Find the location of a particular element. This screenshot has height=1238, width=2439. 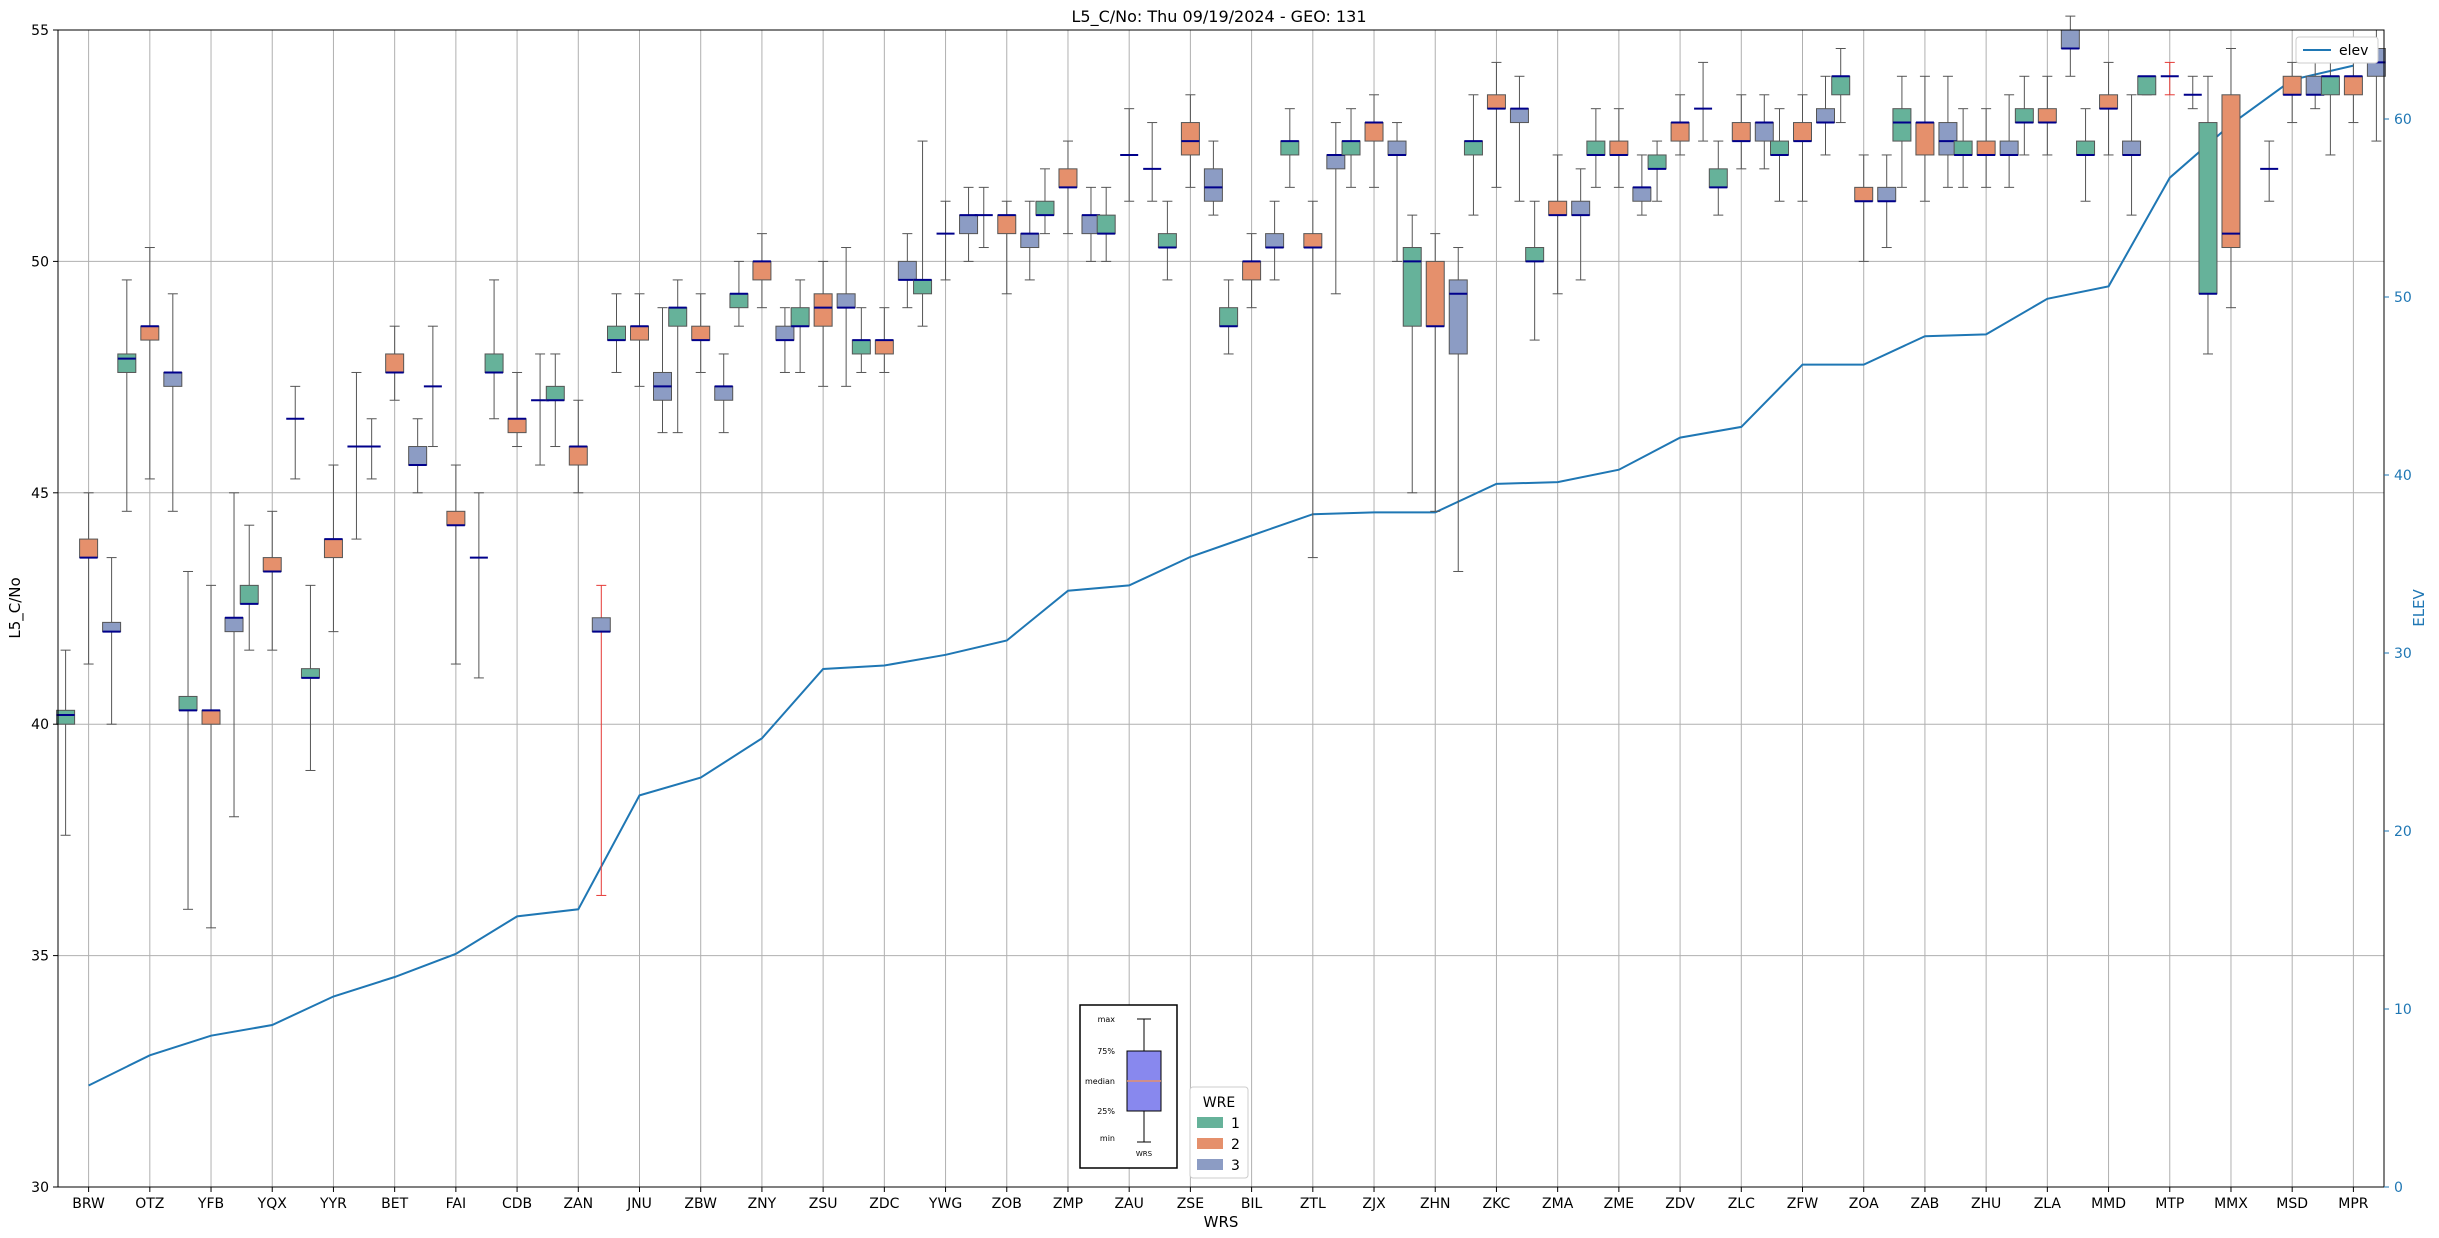

box-ZFW-wre2 is located at coordinates (1802, 148).